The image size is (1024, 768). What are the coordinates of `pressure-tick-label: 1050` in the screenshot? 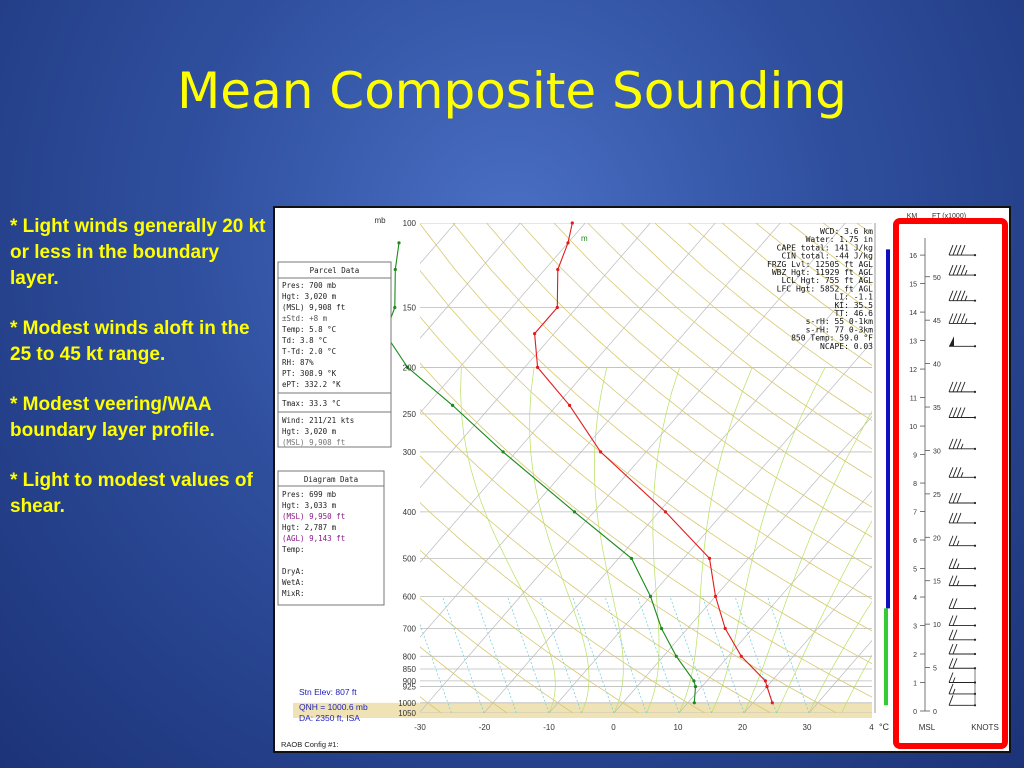 It's located at (407, 713).